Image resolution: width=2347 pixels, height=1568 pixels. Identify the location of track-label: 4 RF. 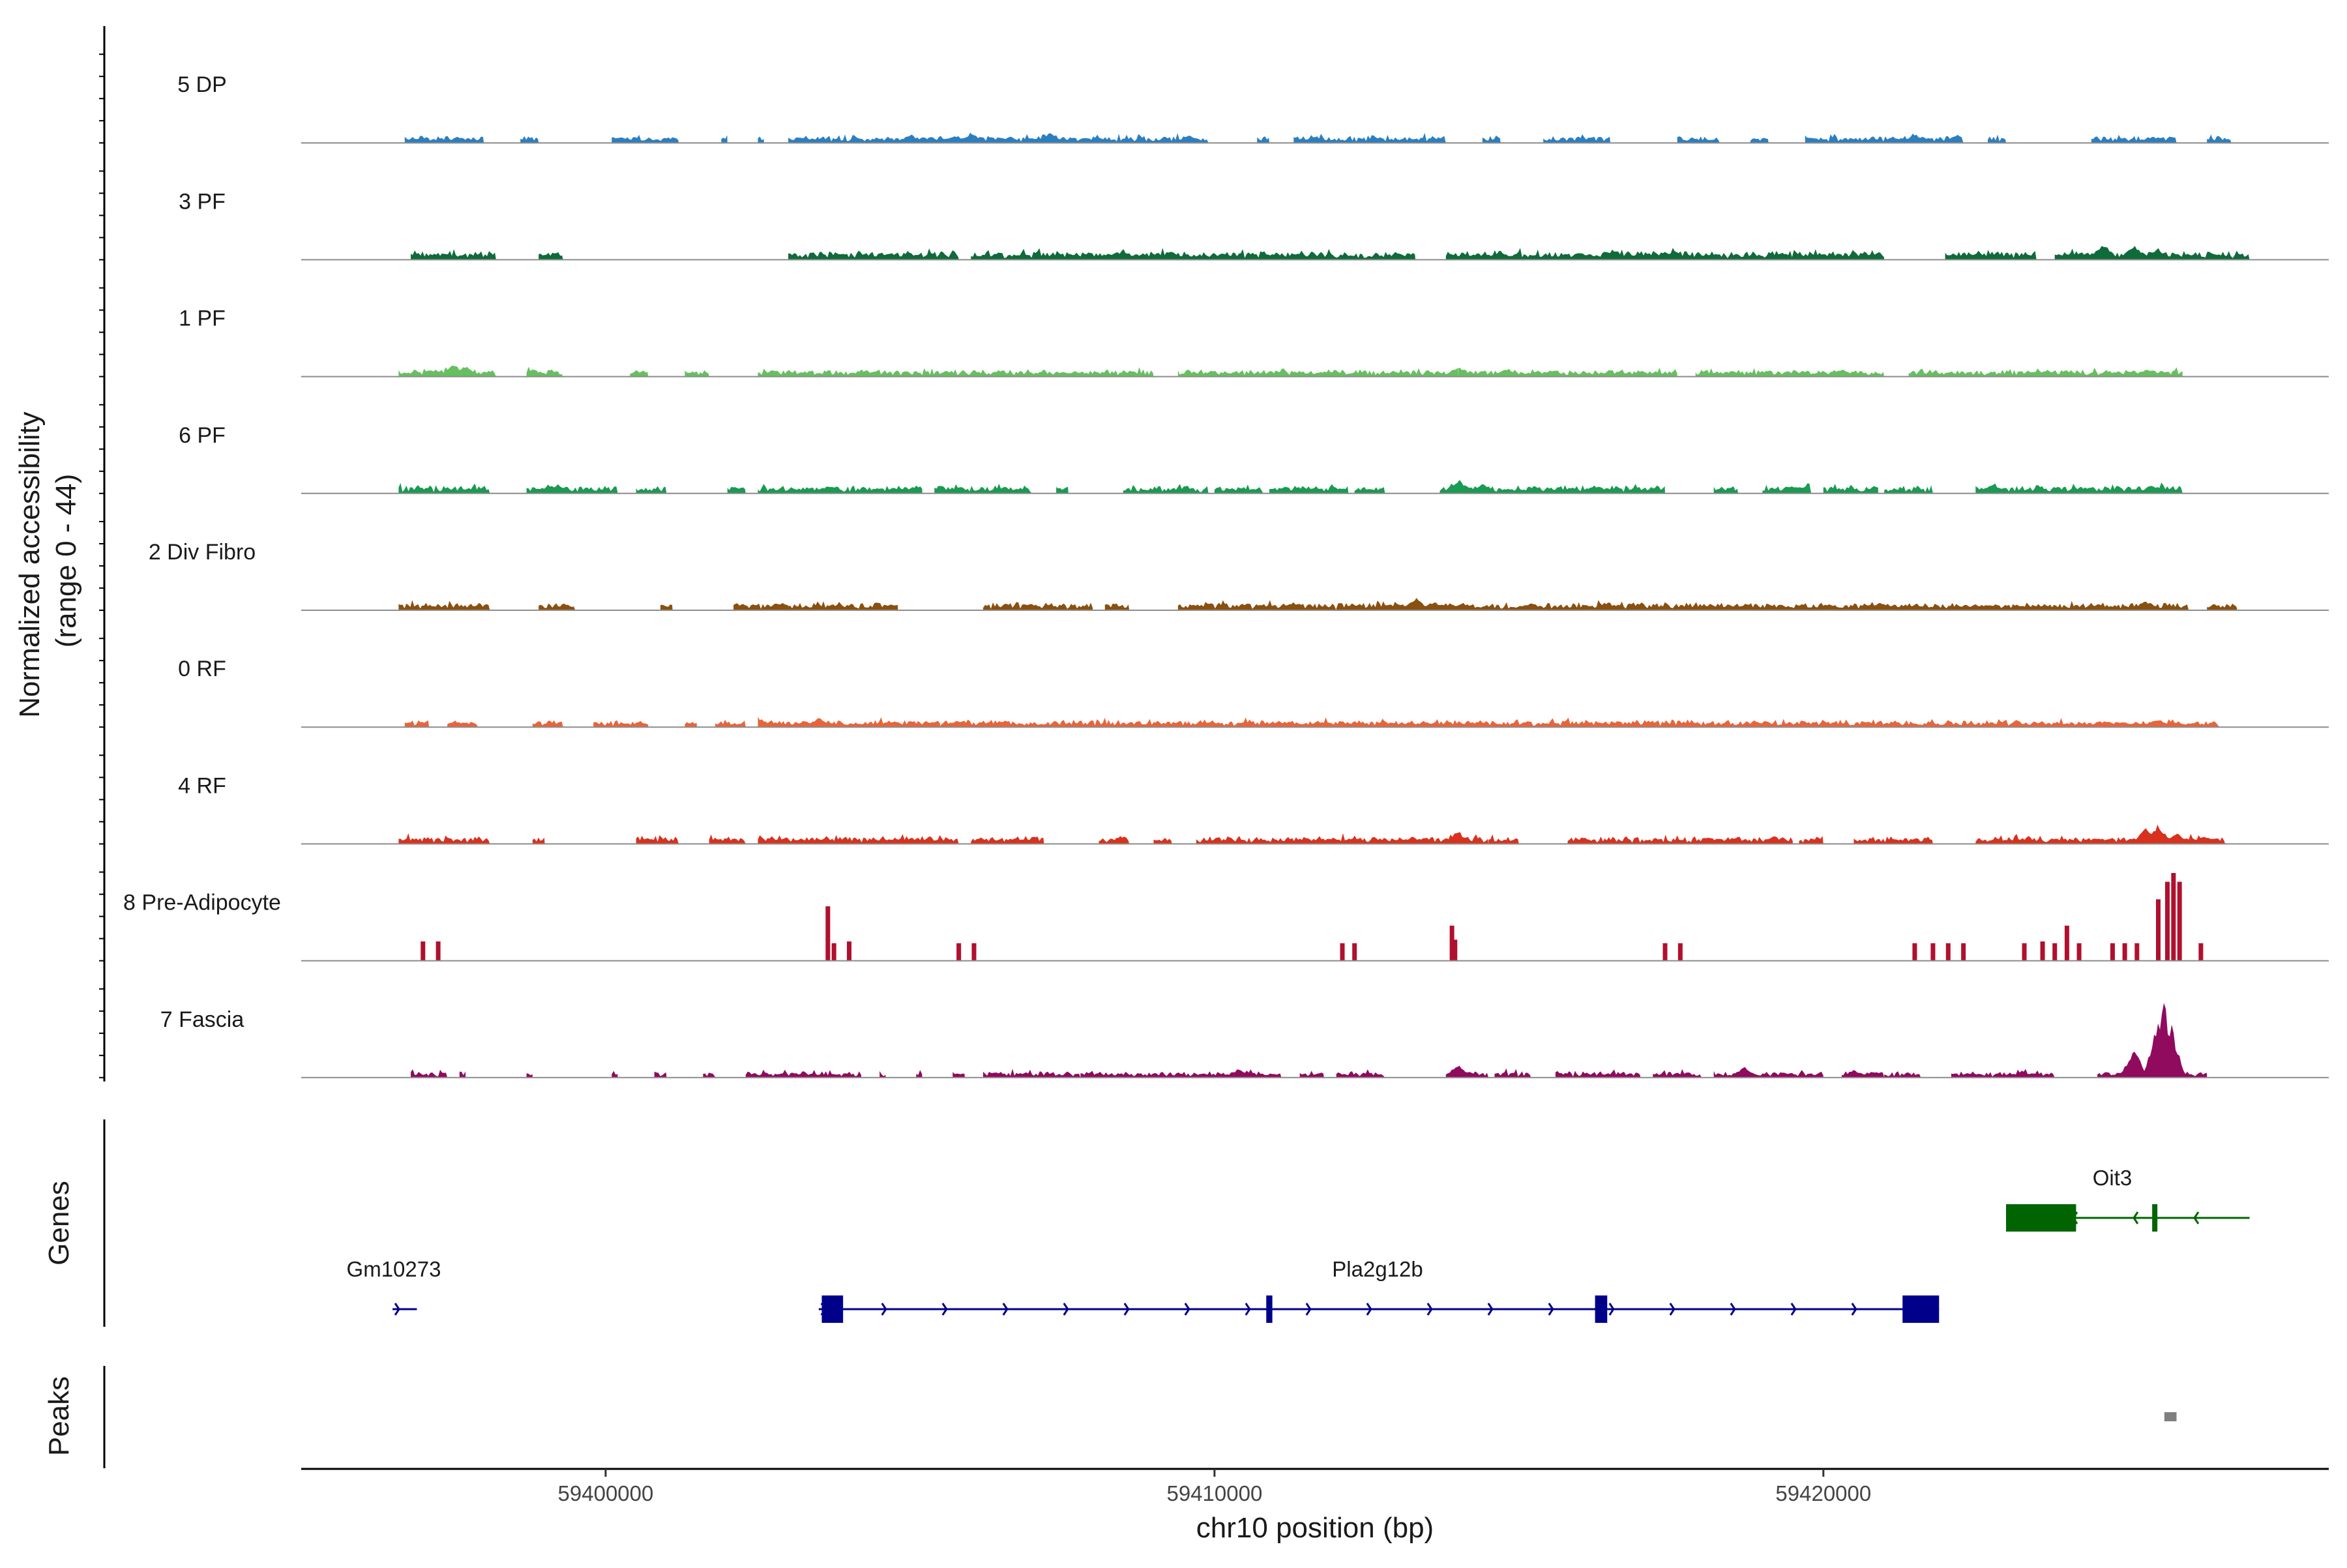
(202, 786).